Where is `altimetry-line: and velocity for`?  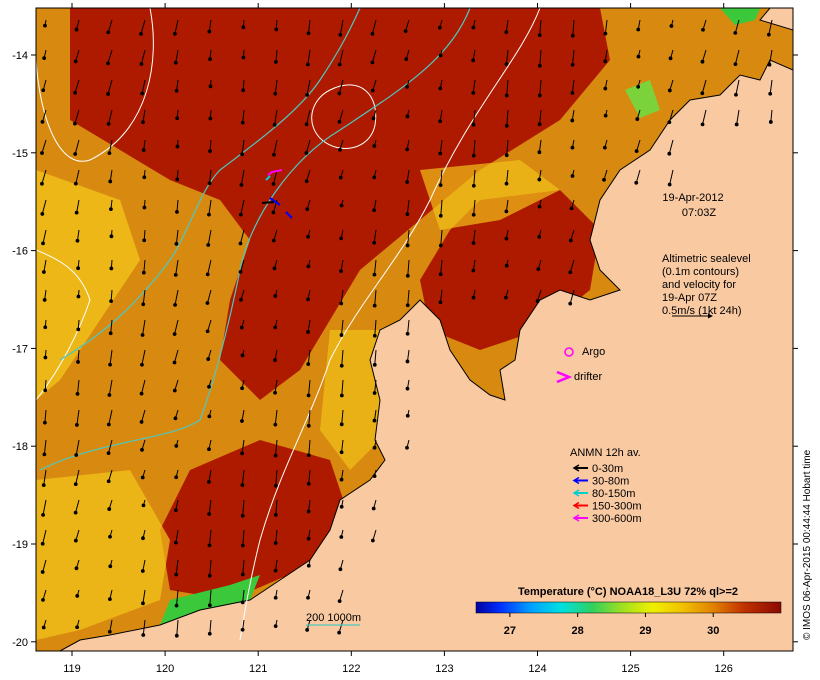
altimetry-line: and velocity for is located at coordinates (699, 285).